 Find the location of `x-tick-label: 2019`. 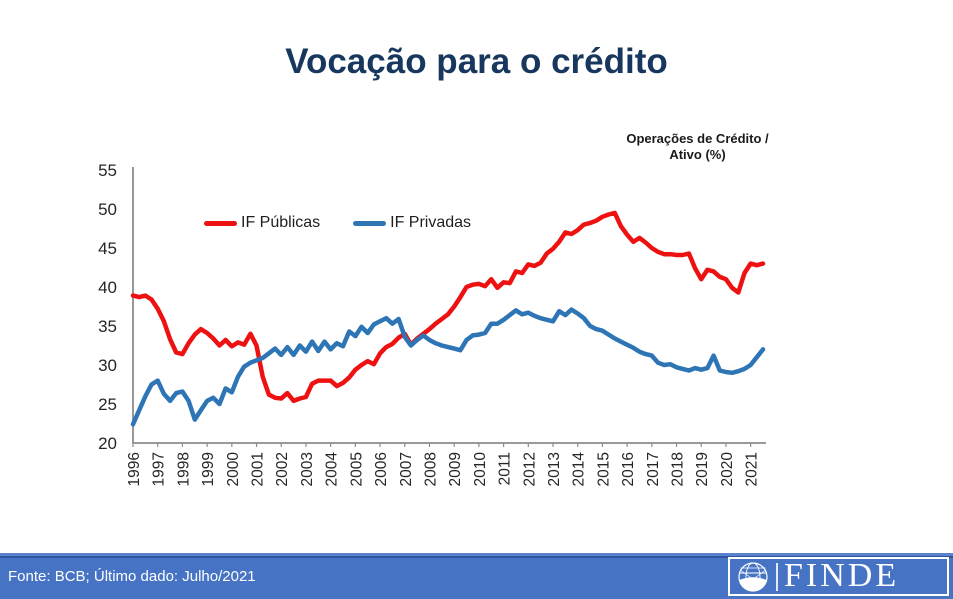

x-tick-label: 2019 is located at coordinates (702, 469).